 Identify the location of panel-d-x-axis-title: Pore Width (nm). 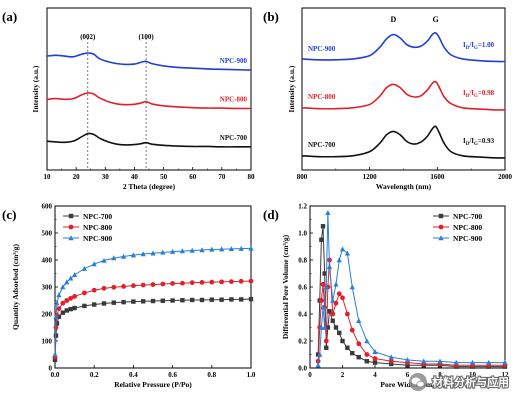
(407, 384).